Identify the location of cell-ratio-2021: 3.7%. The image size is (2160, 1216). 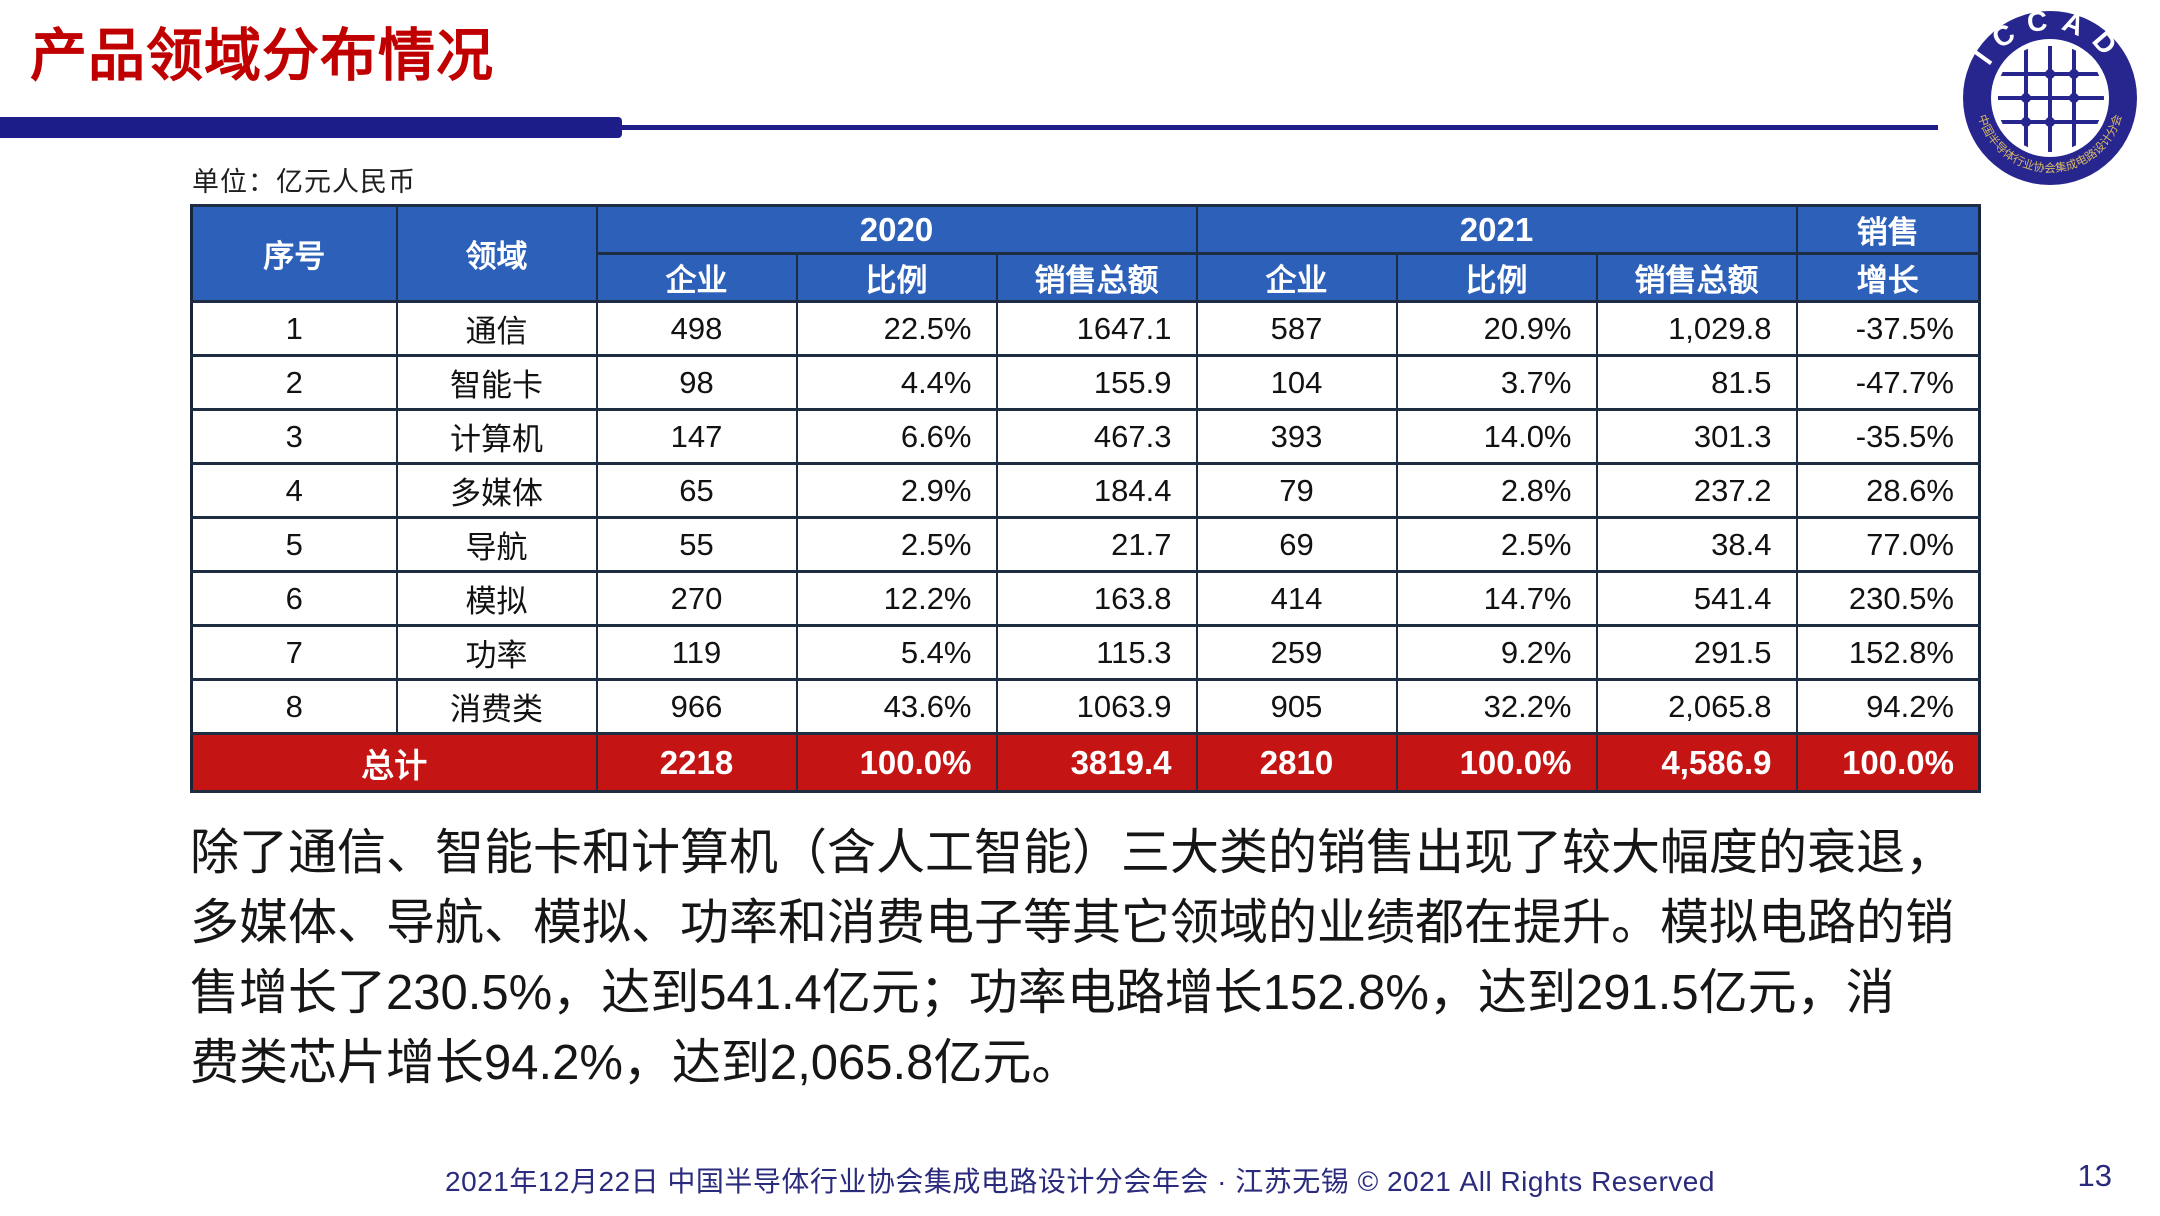
(1496, 382).